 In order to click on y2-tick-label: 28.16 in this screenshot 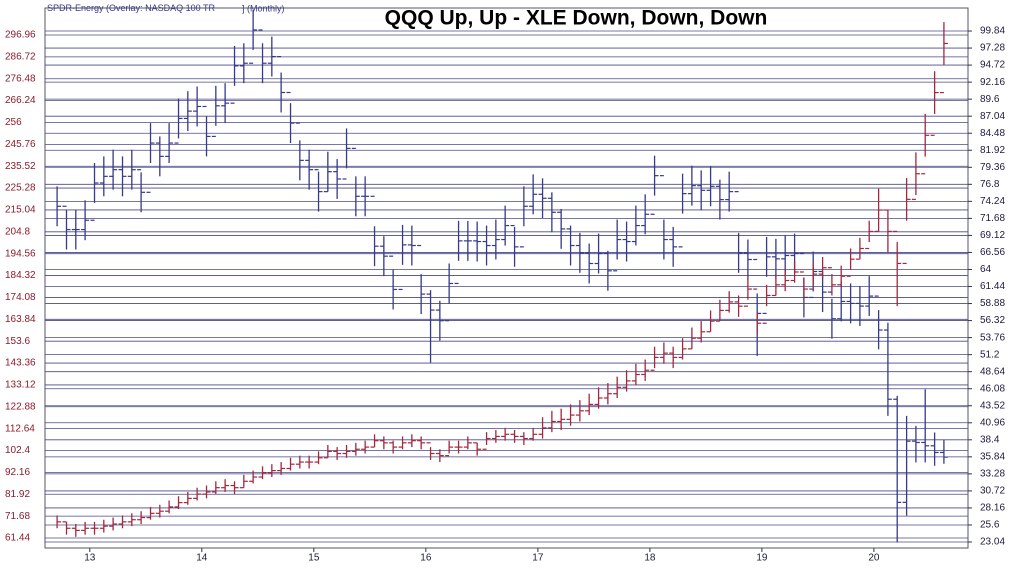, I will do `click(992, 508)`.